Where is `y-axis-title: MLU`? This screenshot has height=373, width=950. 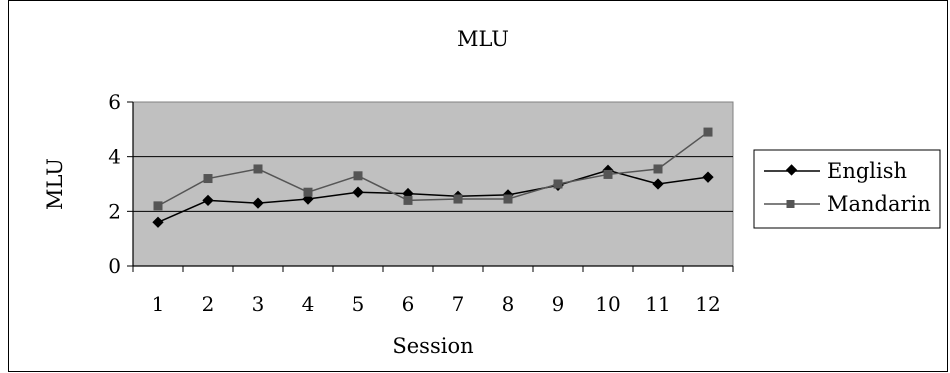
y-axis-title: MLU is located at coordinates (55, 184).